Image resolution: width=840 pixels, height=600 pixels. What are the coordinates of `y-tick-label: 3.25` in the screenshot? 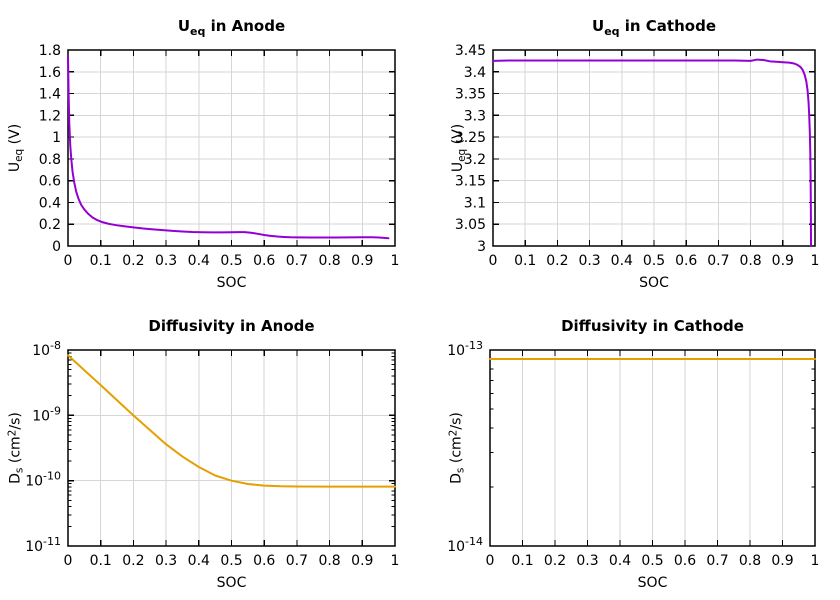 It's located at (470, 138).